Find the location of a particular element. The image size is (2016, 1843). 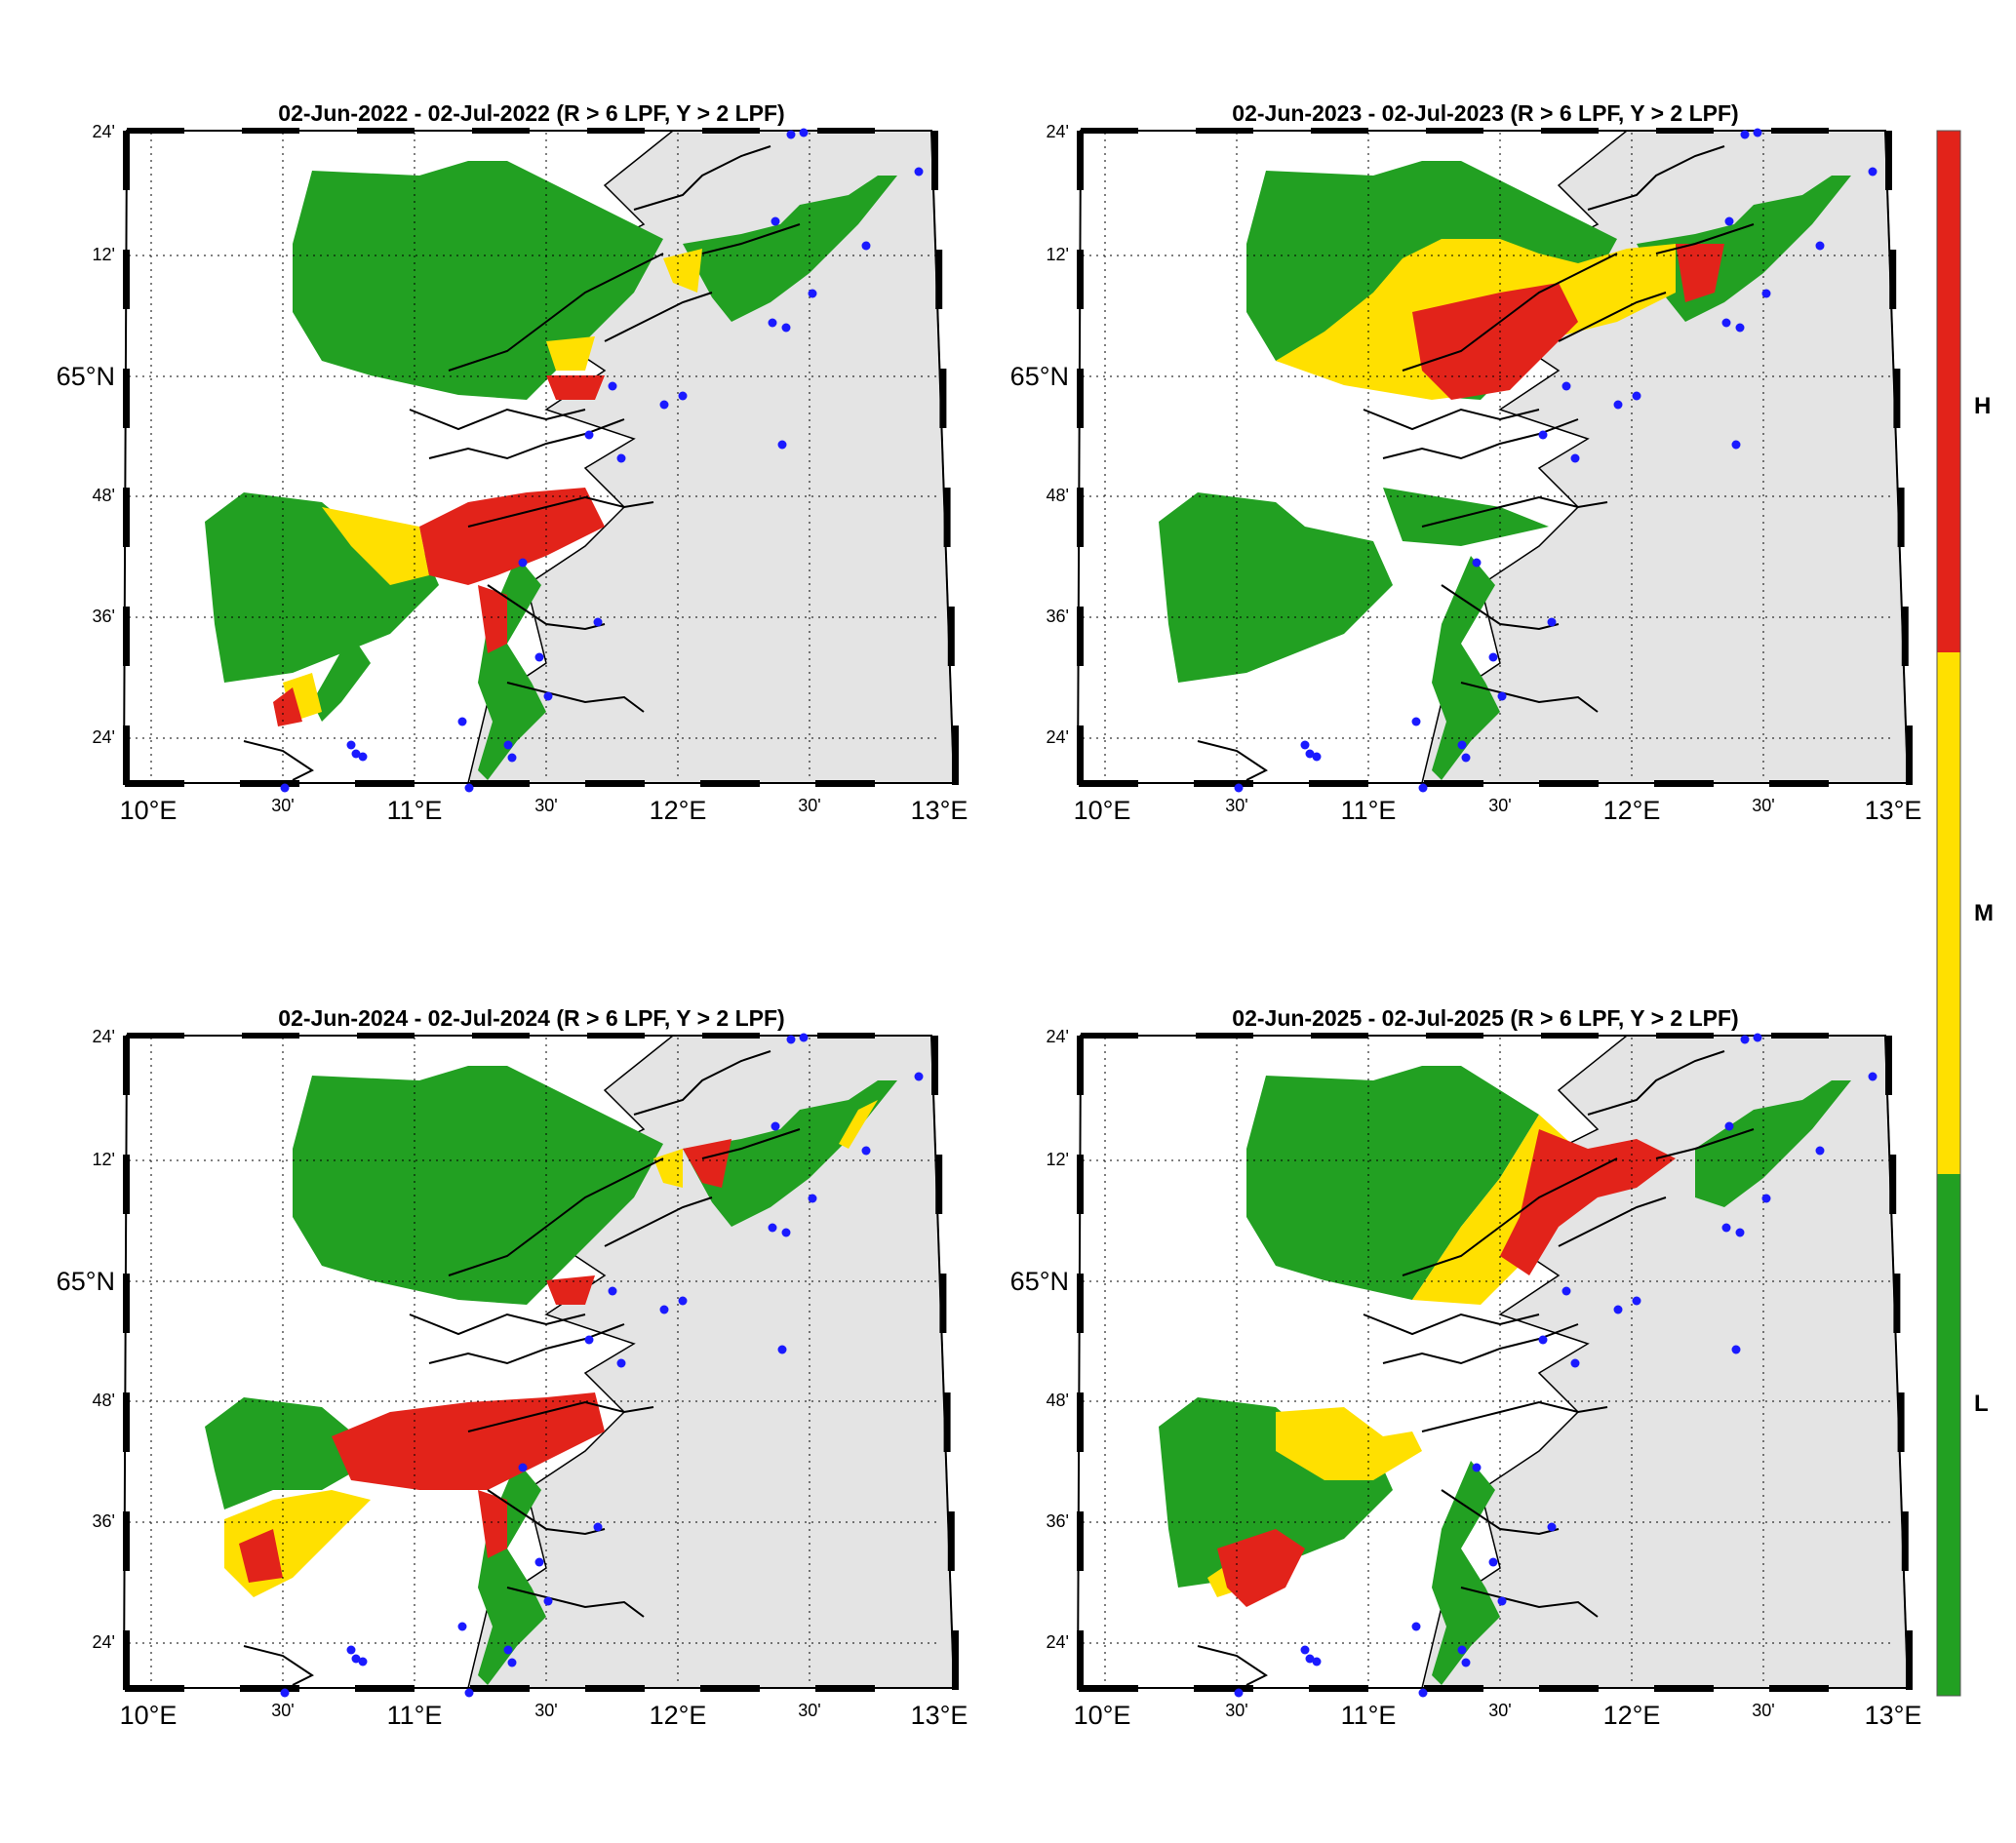

colorbar: H M L is located at coordinates (1965, 913).